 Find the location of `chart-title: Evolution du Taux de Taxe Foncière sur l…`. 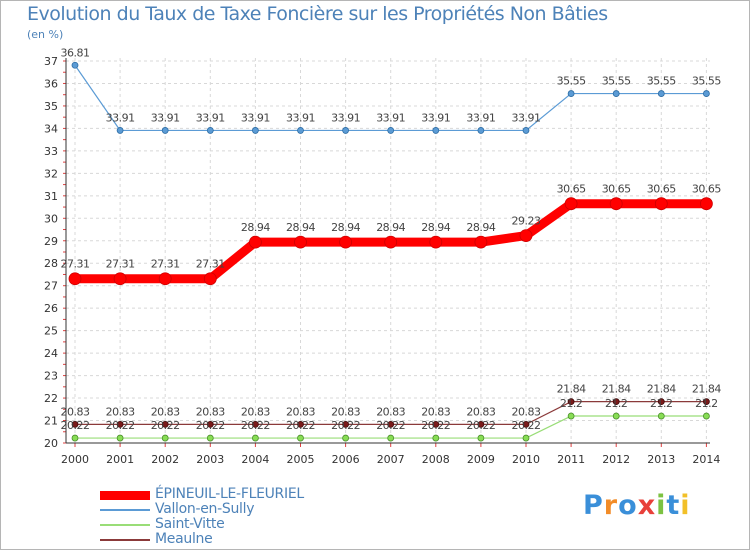

chart-title: Evolution du Taux de Taxe Foncière sur l… is located at coordinates (317, 14).